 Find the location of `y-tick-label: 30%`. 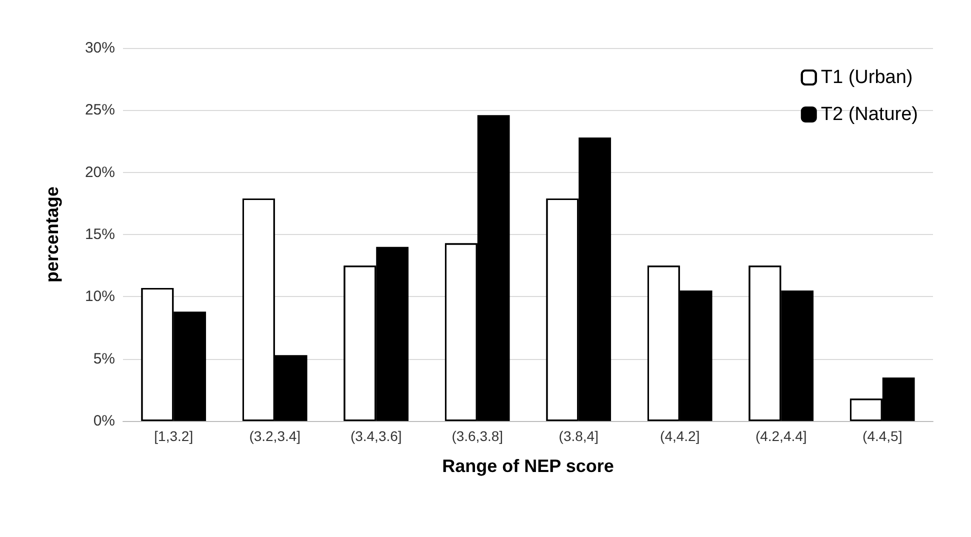

y-tick-label: 30% is located at coordinates (99, 48).